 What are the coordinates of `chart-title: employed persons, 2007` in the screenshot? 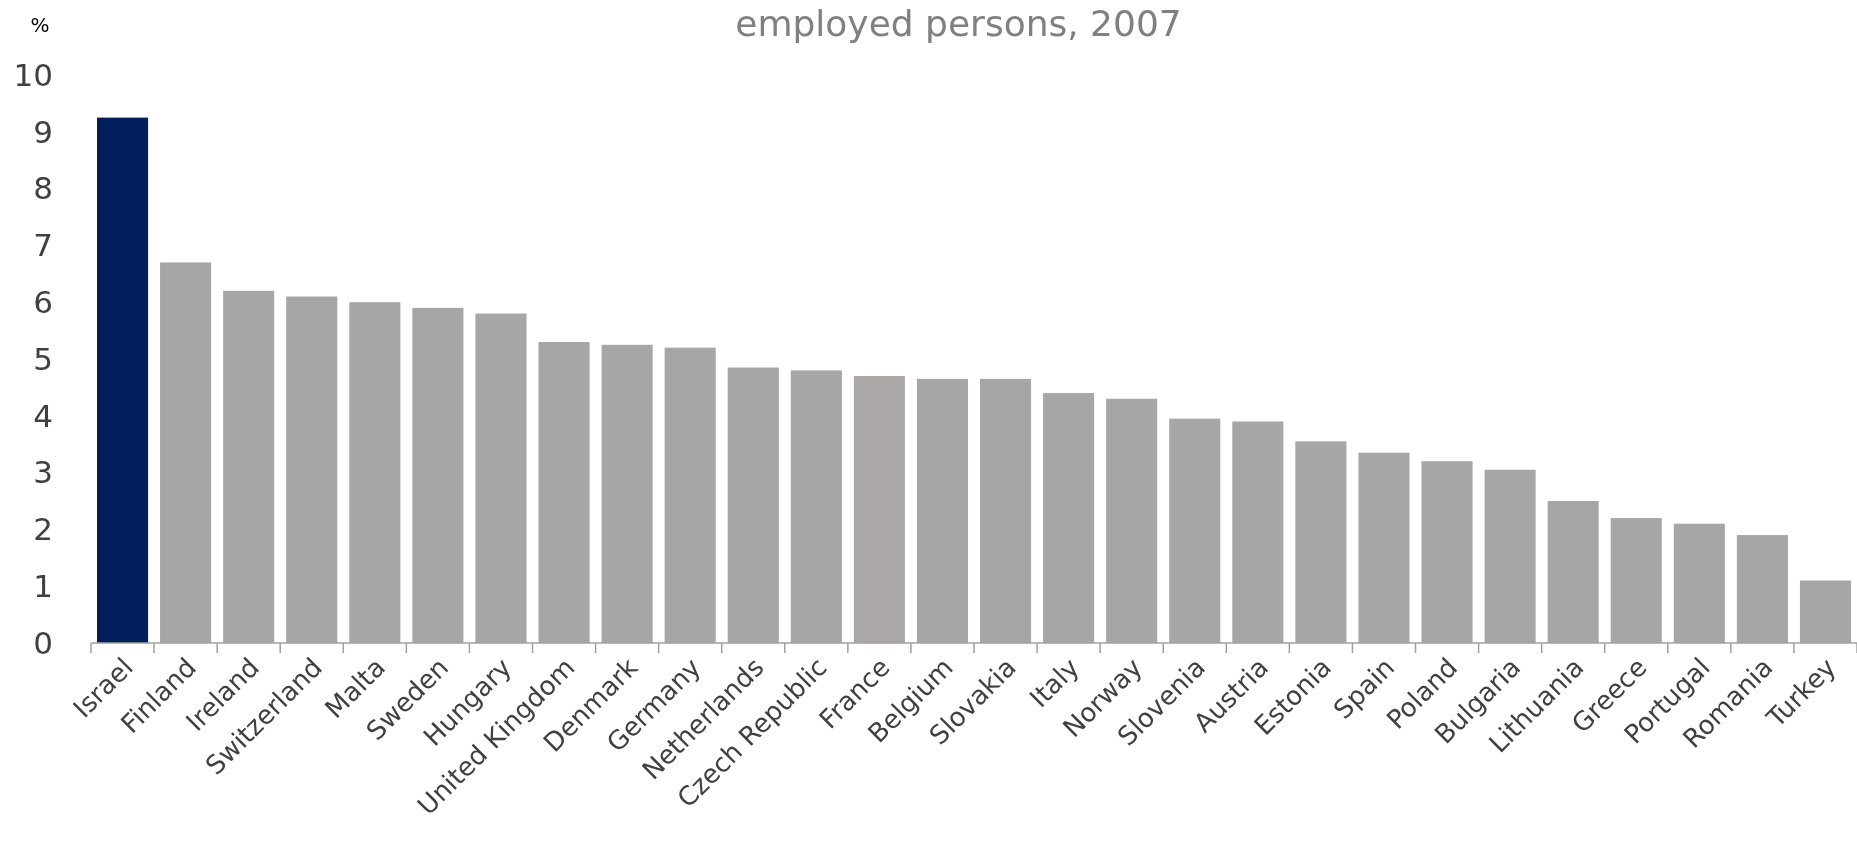 It's located at (958, 23).